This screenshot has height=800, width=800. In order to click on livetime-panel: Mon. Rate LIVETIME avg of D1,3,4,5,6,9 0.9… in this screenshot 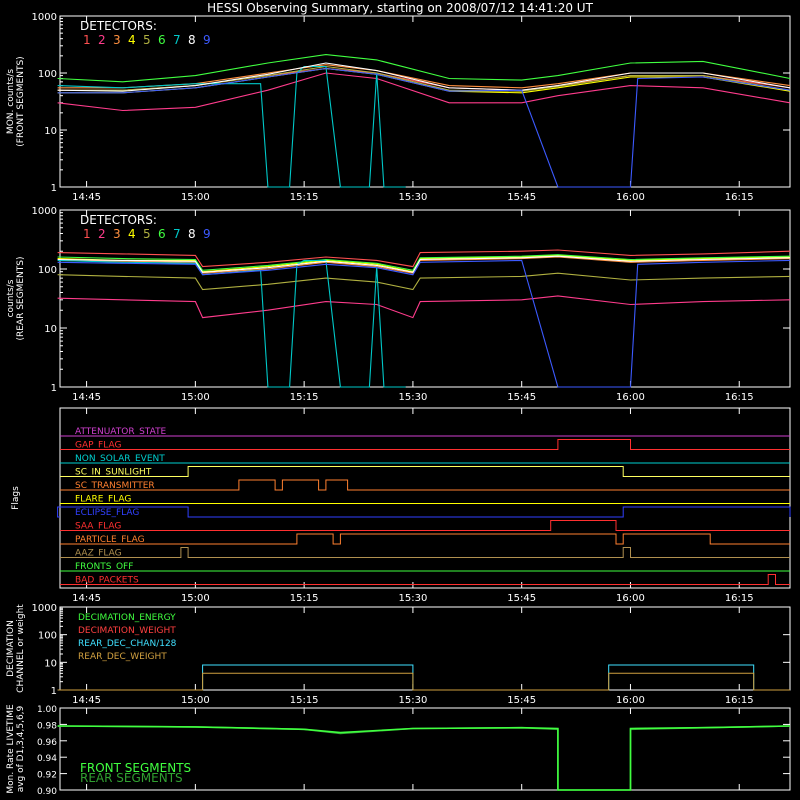, I will do `click(398, 750)`.